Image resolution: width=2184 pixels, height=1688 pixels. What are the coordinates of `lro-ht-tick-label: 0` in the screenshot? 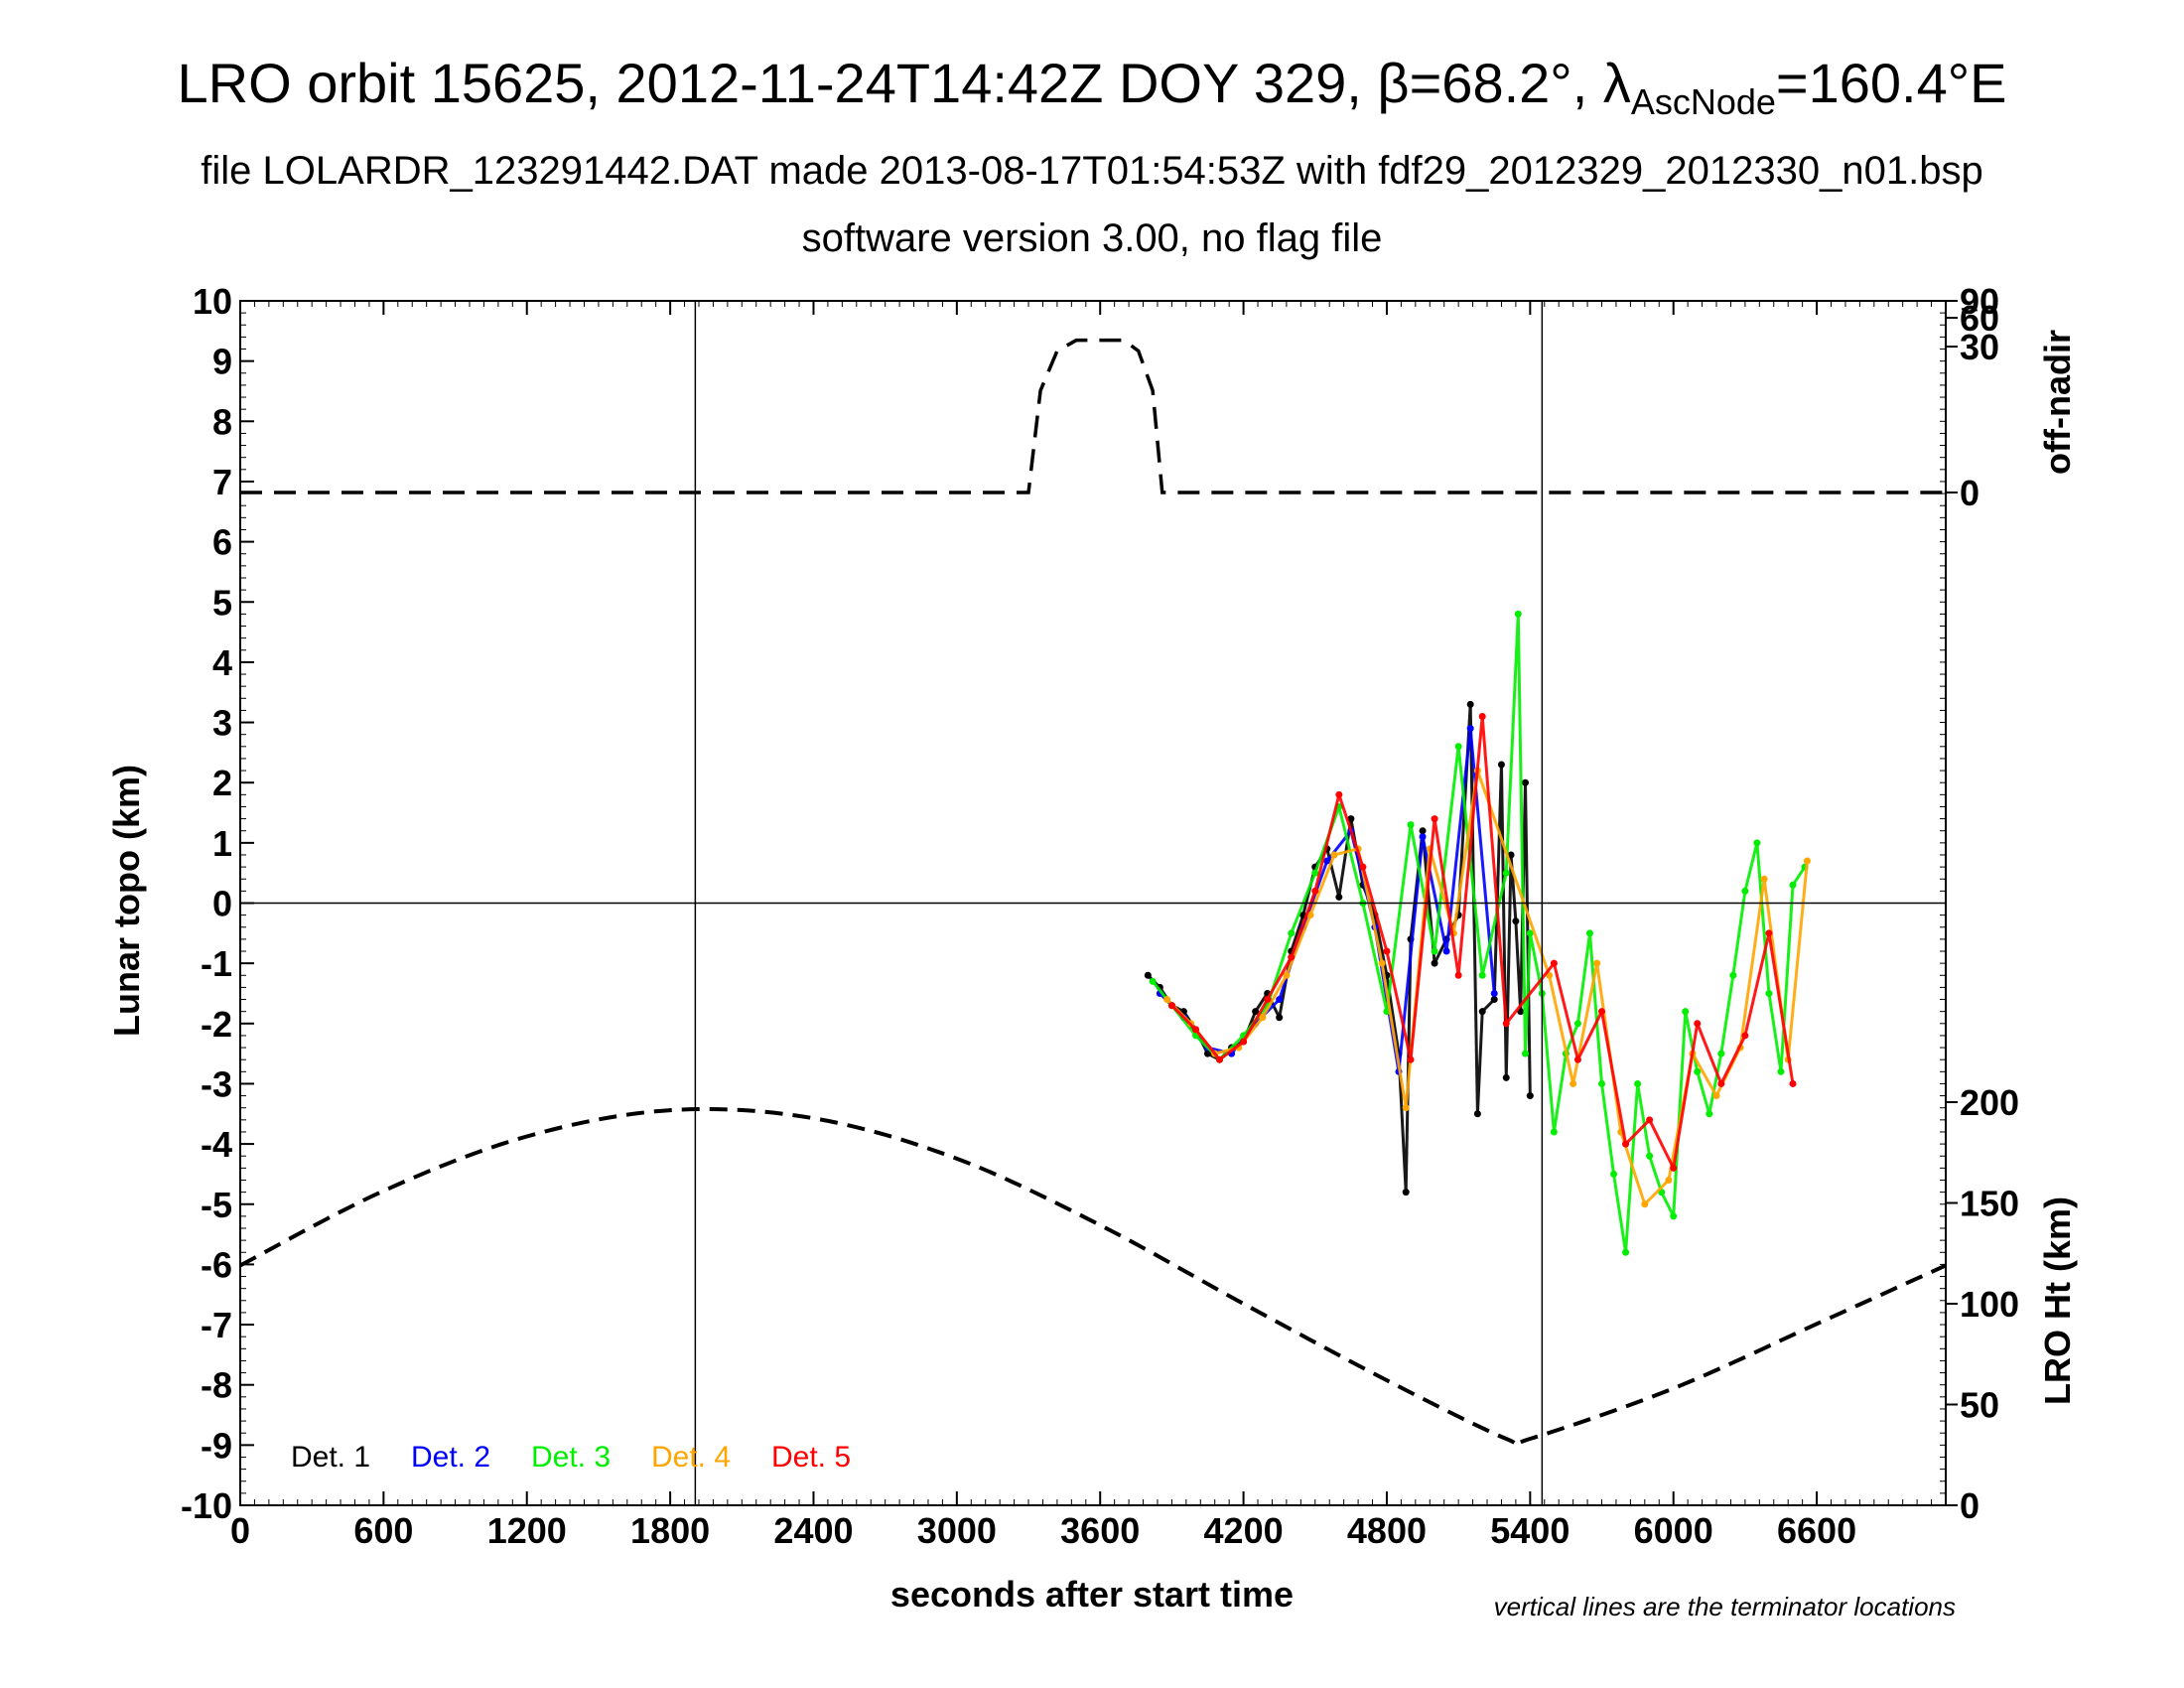 It's located at (1969, 1505).